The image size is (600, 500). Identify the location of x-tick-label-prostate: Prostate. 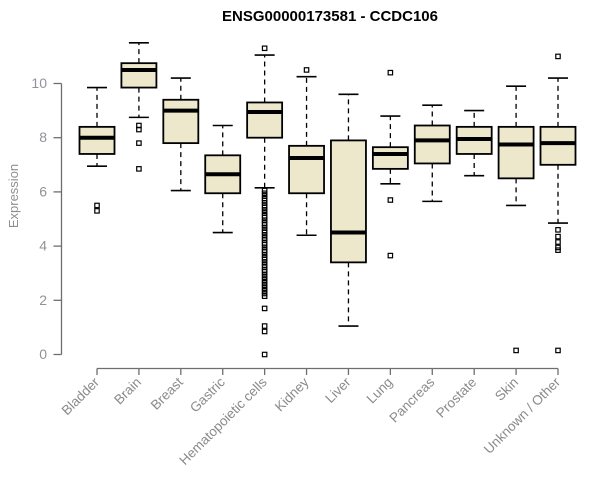
(456, 398).